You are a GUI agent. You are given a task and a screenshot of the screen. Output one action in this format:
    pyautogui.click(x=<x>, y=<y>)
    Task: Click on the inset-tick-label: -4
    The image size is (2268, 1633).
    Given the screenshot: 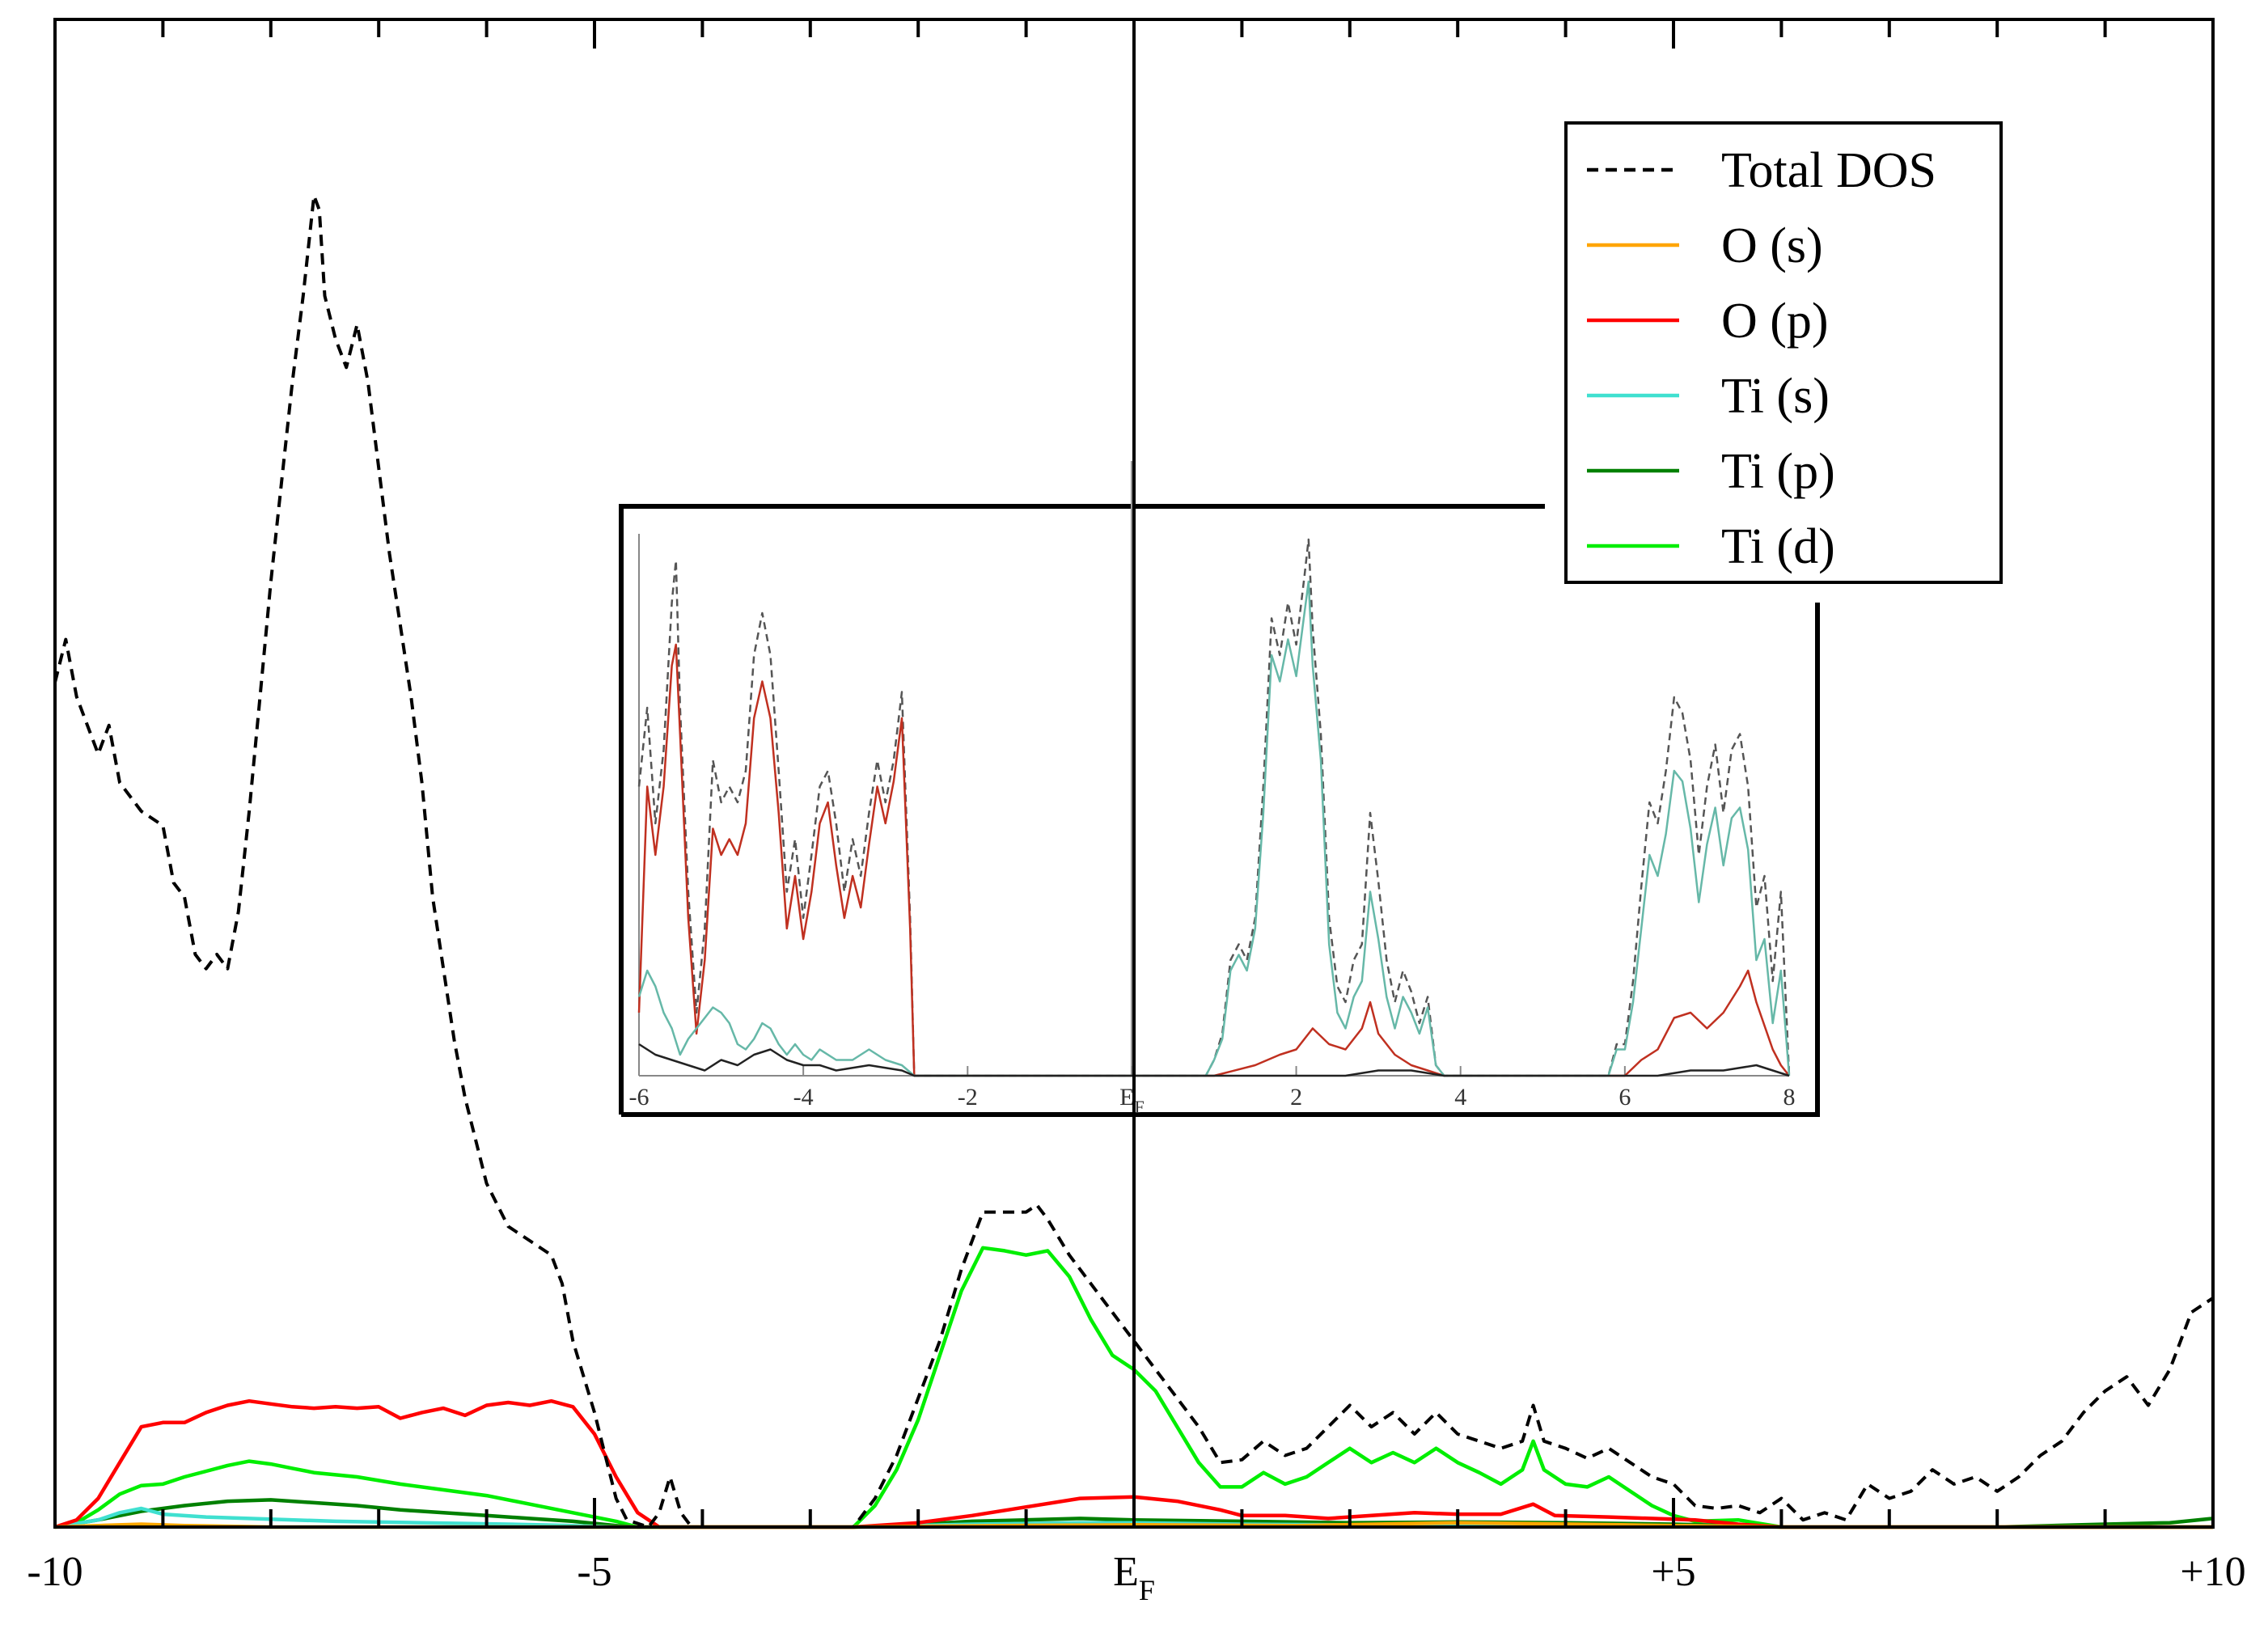 What is the action you would take?
    pyautogui.click(x=804, y=1097)
    